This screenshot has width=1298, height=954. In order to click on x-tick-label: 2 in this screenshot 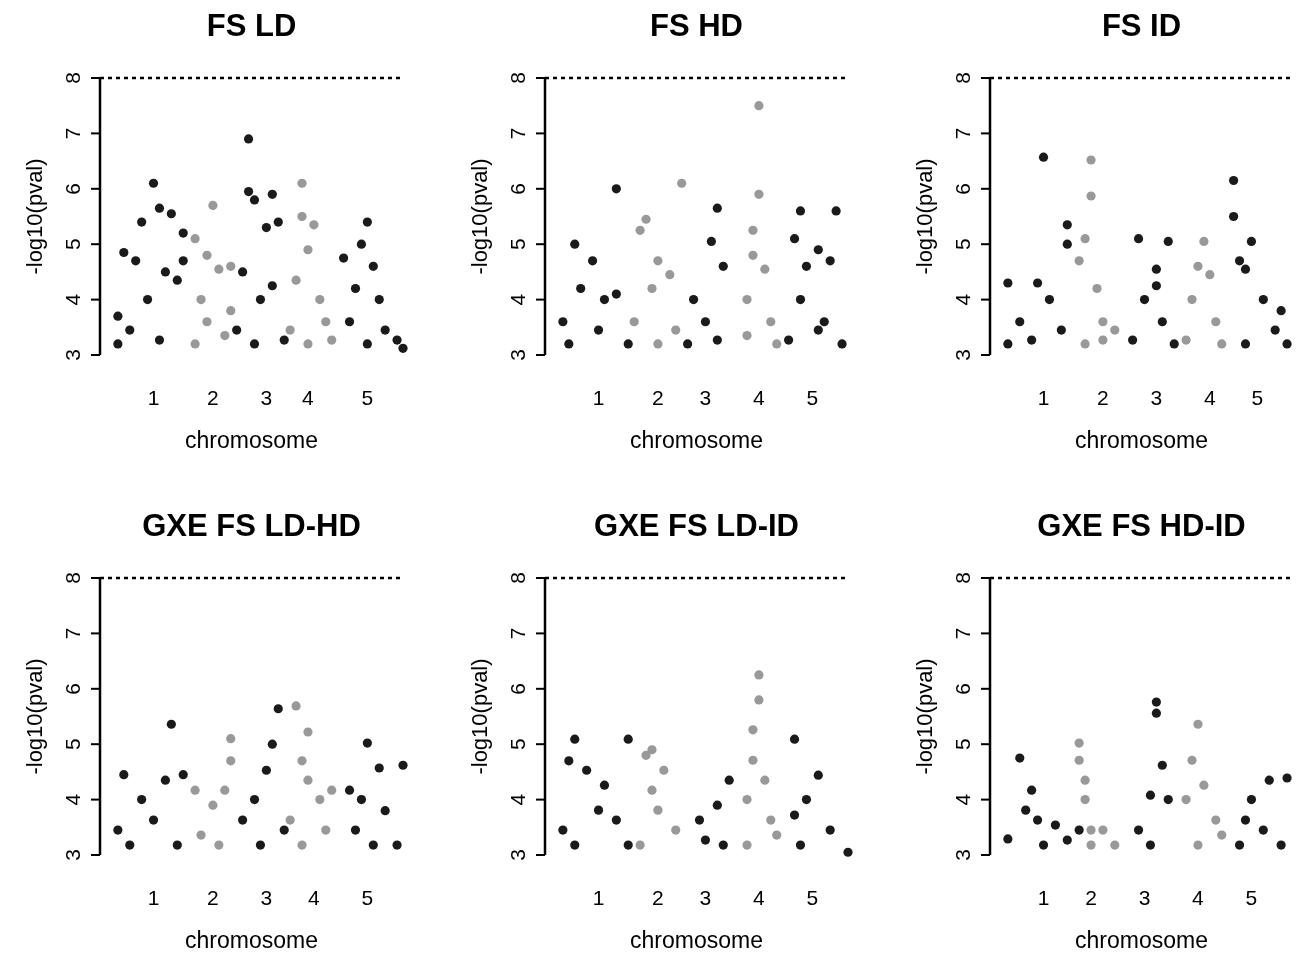, I will do `click(1091, 897)`.